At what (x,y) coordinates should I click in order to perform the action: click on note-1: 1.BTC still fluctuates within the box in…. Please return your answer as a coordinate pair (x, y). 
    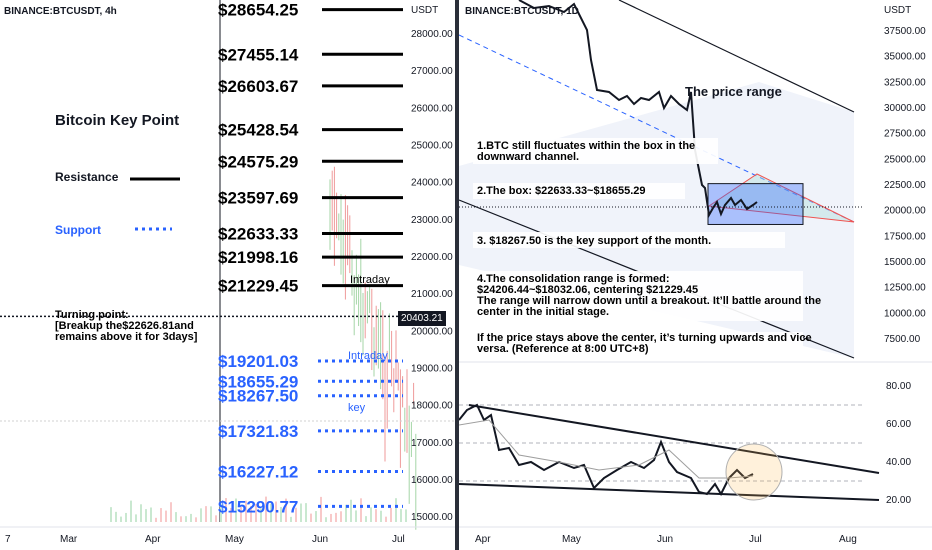
    Looking at the image, I should click on (595, 151).